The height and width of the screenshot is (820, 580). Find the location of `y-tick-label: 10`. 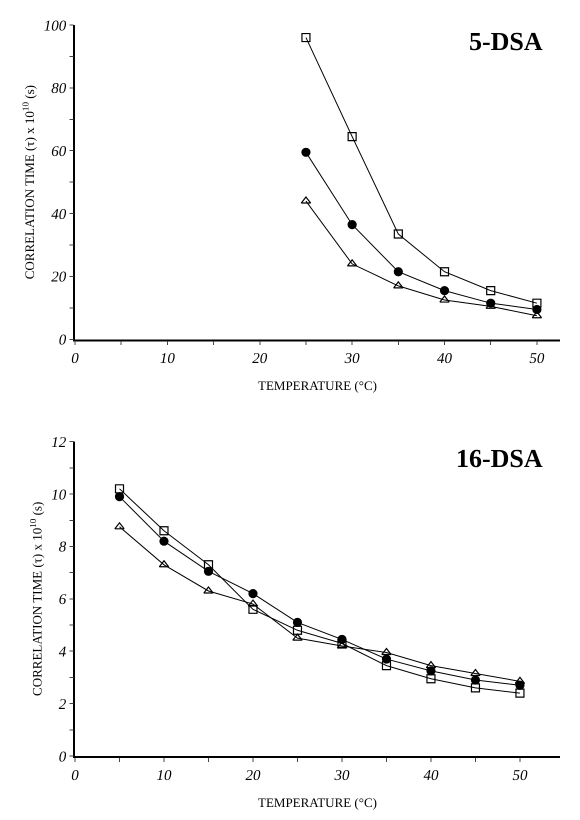

y-tick-label: 10 is located at coordinates (59, 495).